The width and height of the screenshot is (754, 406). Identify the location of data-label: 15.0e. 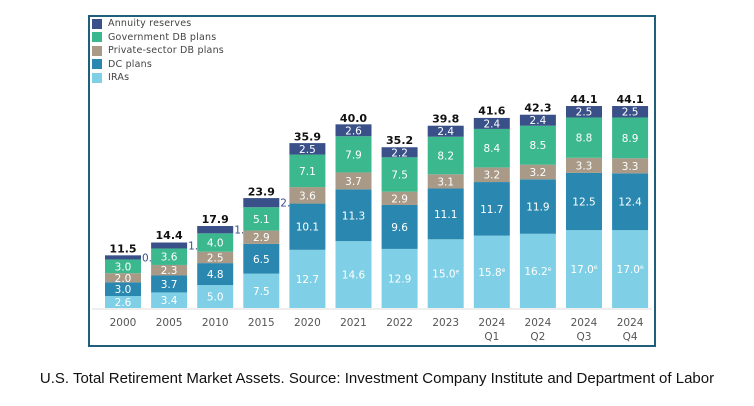
(445, 275).